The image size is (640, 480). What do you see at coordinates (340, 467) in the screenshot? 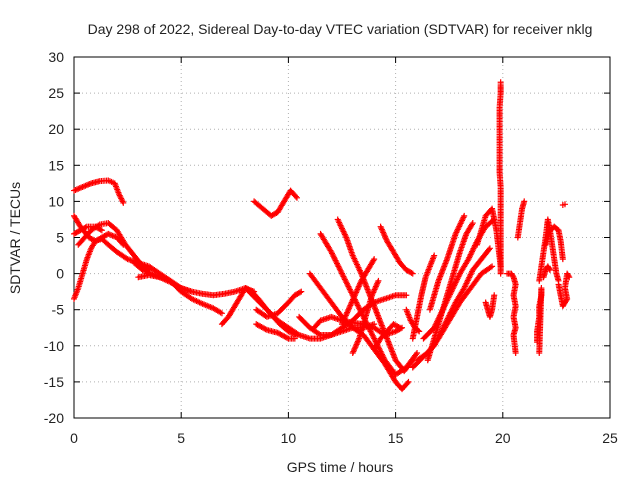
I see `x-axis-label: GPS time / hours` at bounding box center [340, 467].